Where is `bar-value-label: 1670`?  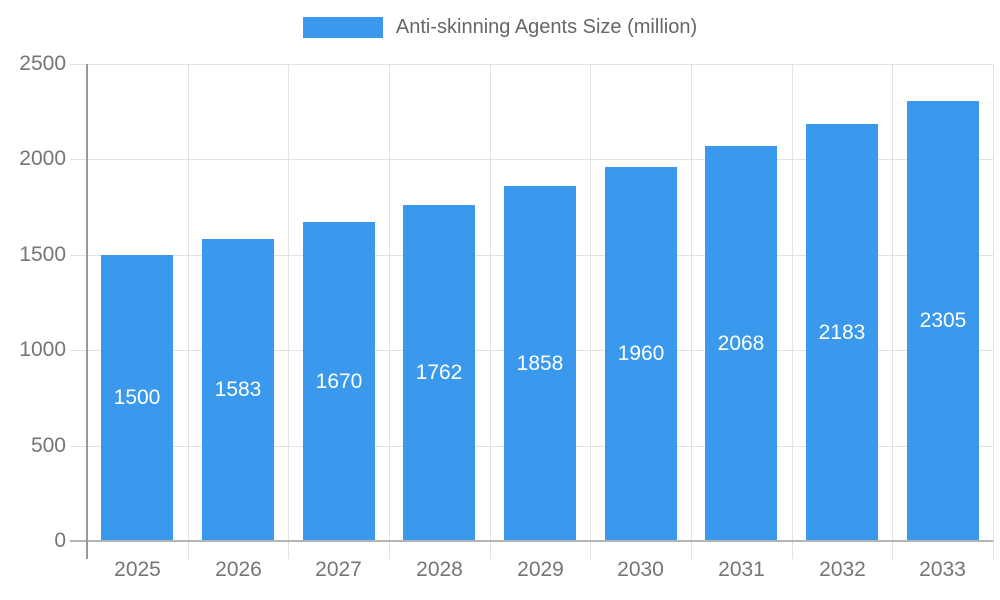 bar-value-label: 1670 is located at coordinates (339, 381).